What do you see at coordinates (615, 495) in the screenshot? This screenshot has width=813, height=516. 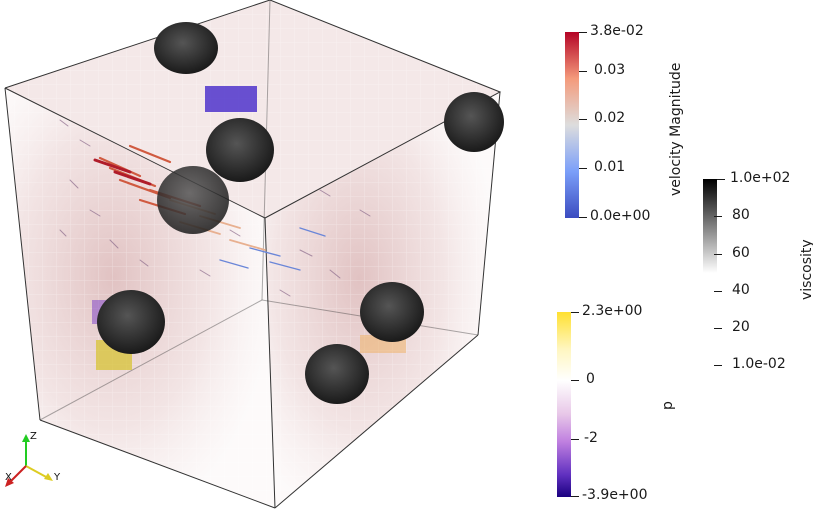 I see `pressure-label-min: -3.9e+00` at bounding box center [615, 495].